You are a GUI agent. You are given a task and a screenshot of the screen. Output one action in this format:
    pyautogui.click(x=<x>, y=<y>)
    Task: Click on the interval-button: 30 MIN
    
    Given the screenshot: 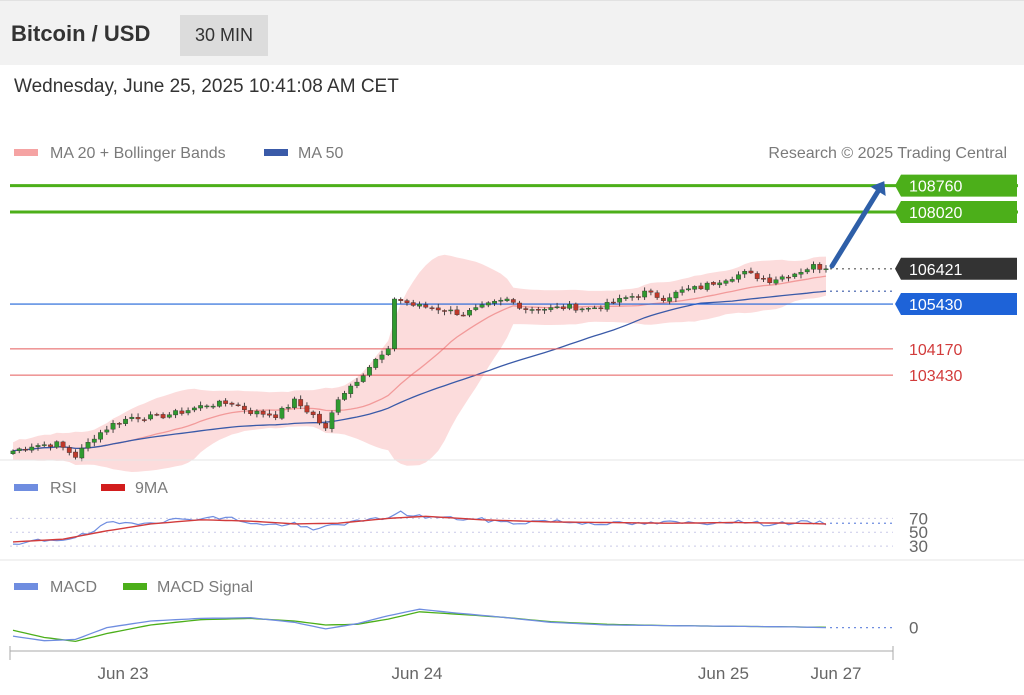 What is the action you would take?
    pyautogui.click(x=224, y=35)
    